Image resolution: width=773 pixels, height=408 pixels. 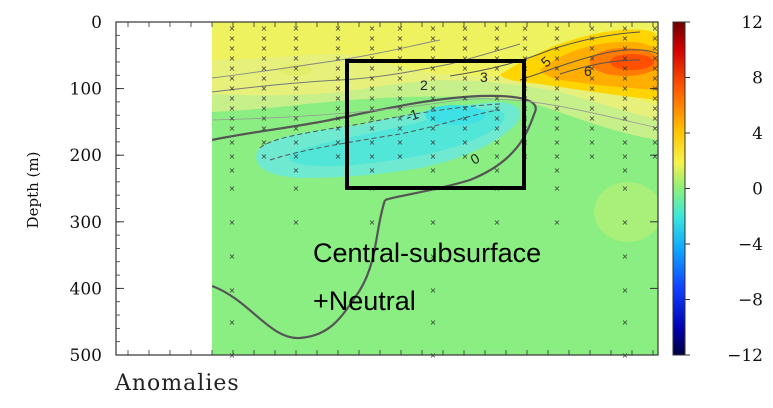 I want to click on contour-label-3: 3, so click(x=484, y=77).